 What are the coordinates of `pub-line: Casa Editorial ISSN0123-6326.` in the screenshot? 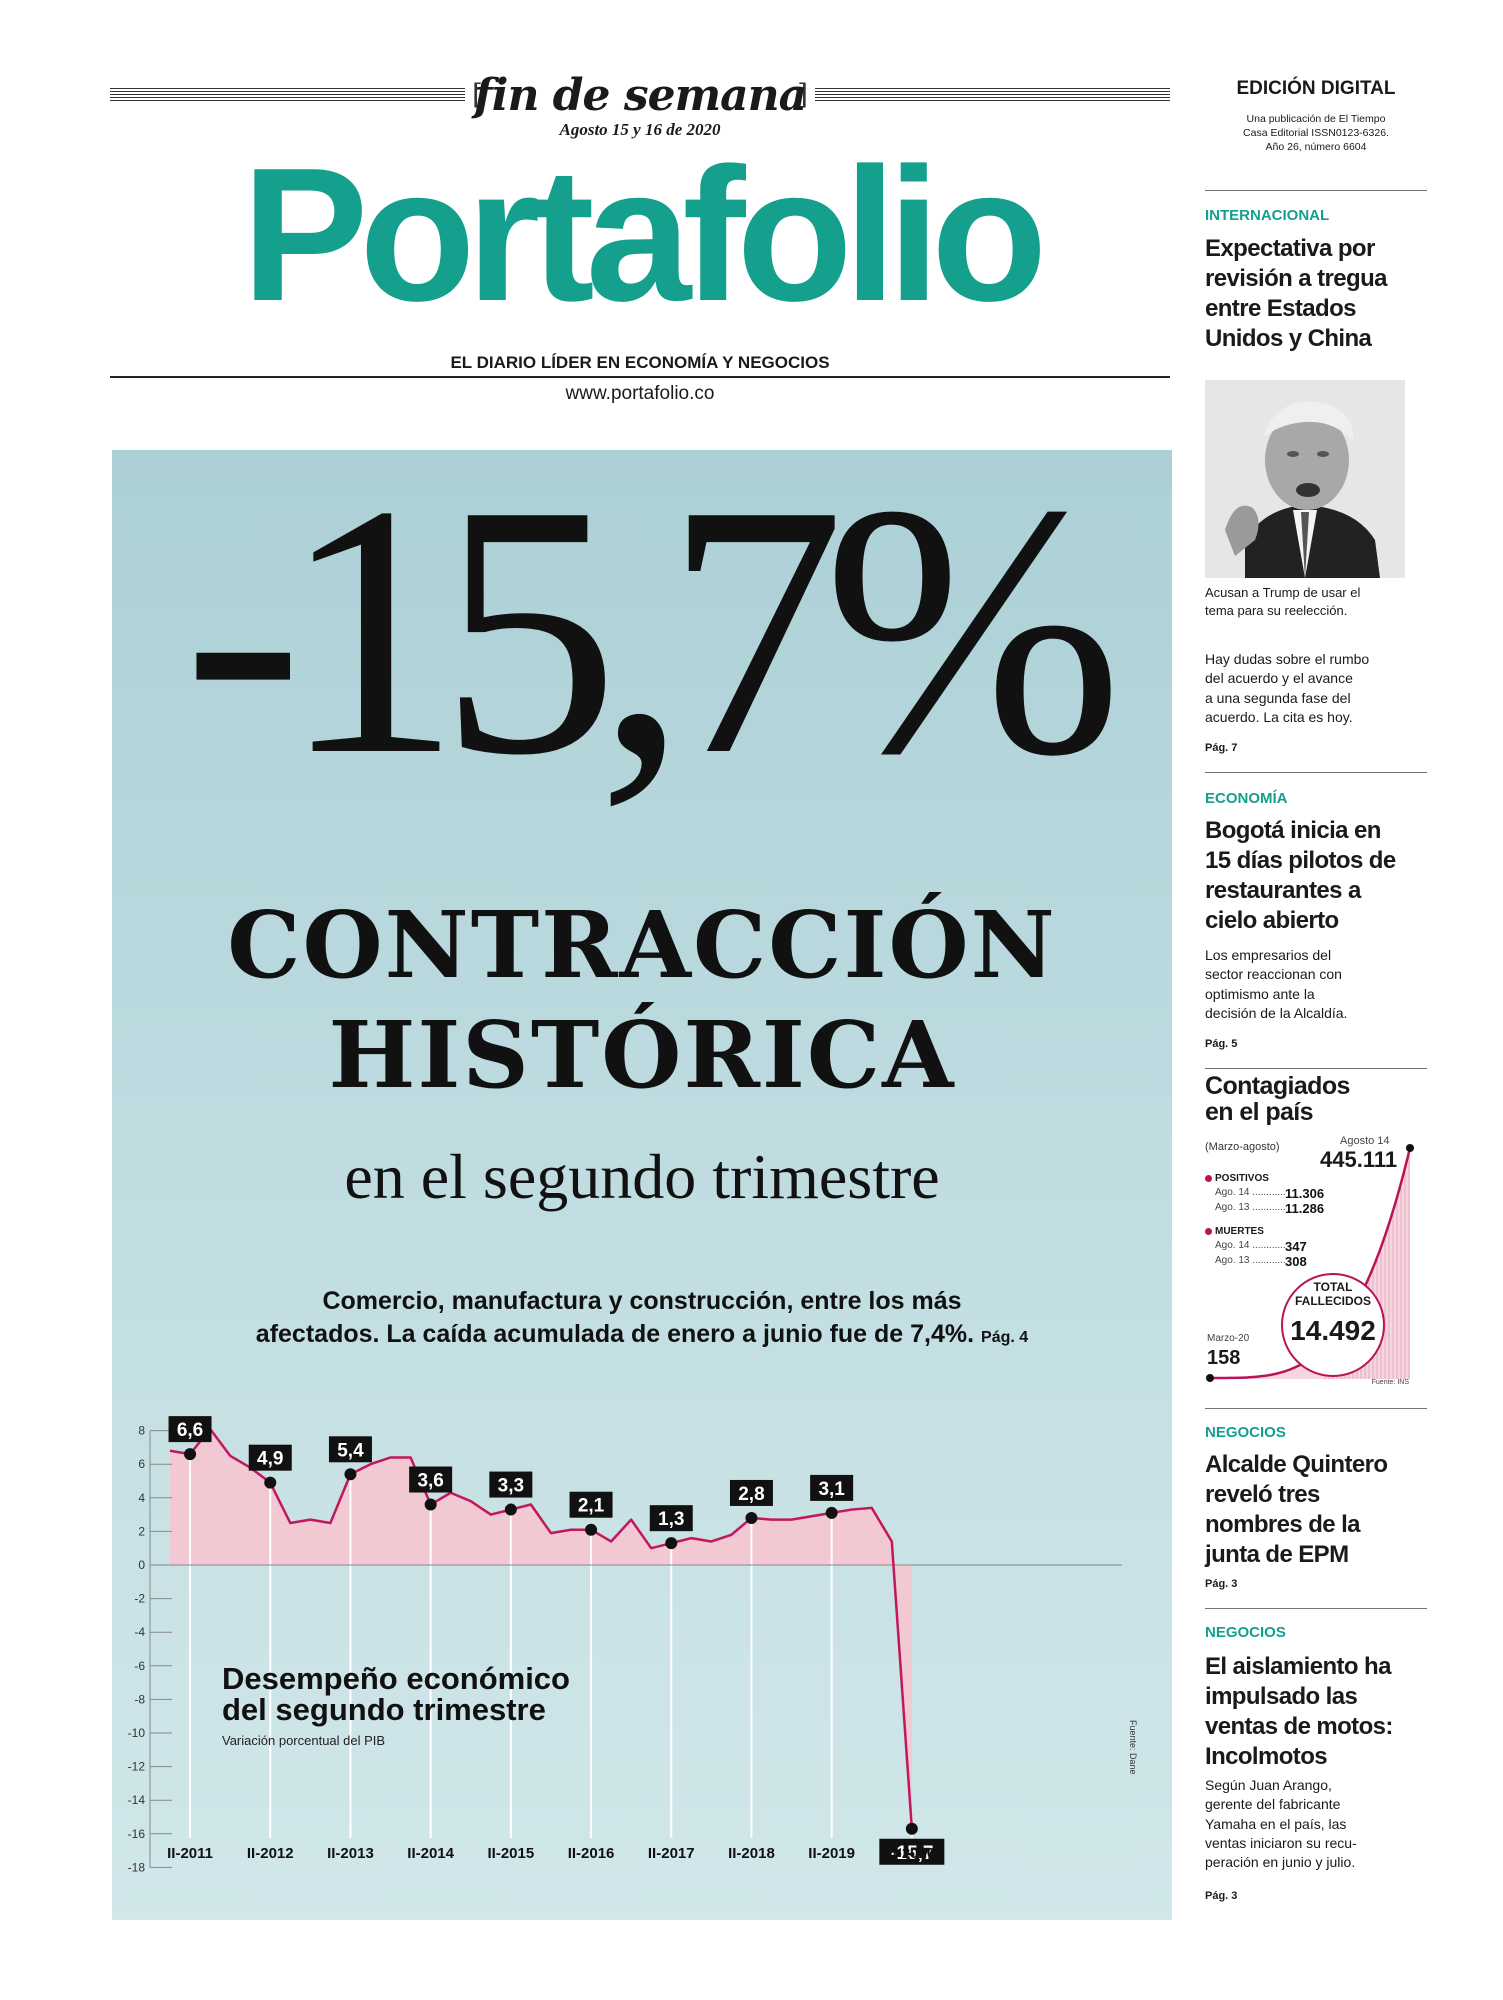 It's located at (1316, 133).